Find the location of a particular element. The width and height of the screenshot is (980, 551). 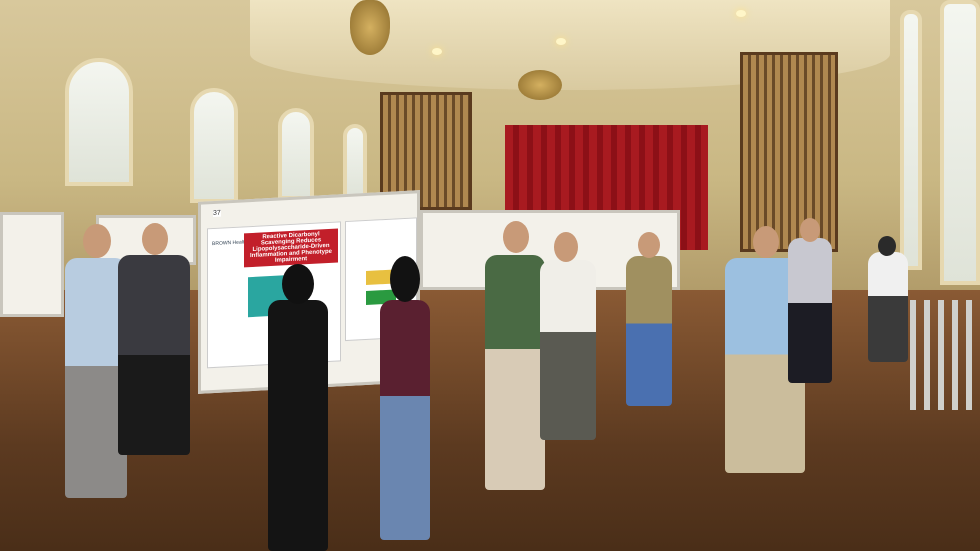

poster-board is located at coordinates (32, 264).